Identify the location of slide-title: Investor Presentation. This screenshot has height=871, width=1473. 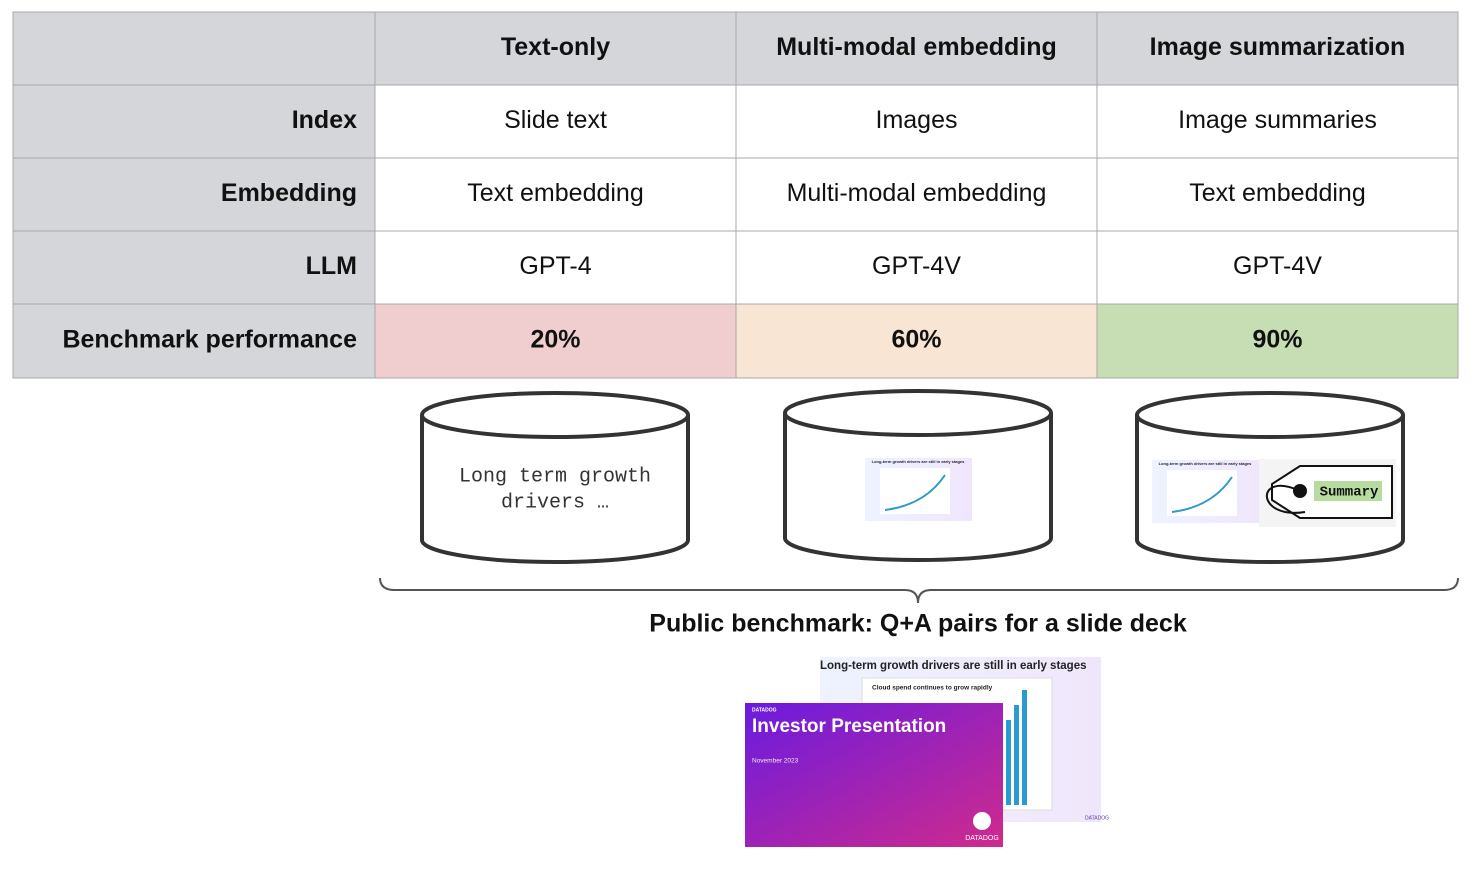
(849, 726).